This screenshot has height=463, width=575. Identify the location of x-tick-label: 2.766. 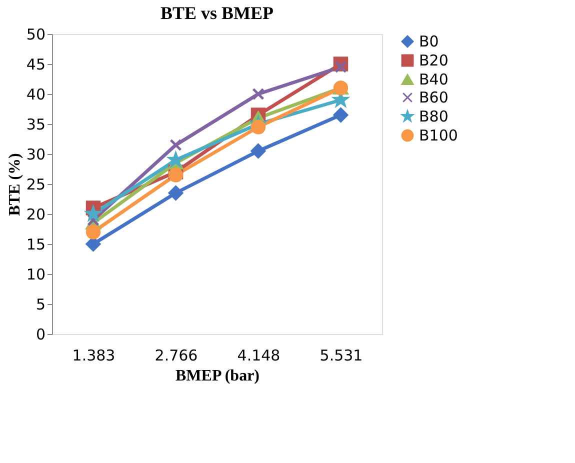
(176, 355).